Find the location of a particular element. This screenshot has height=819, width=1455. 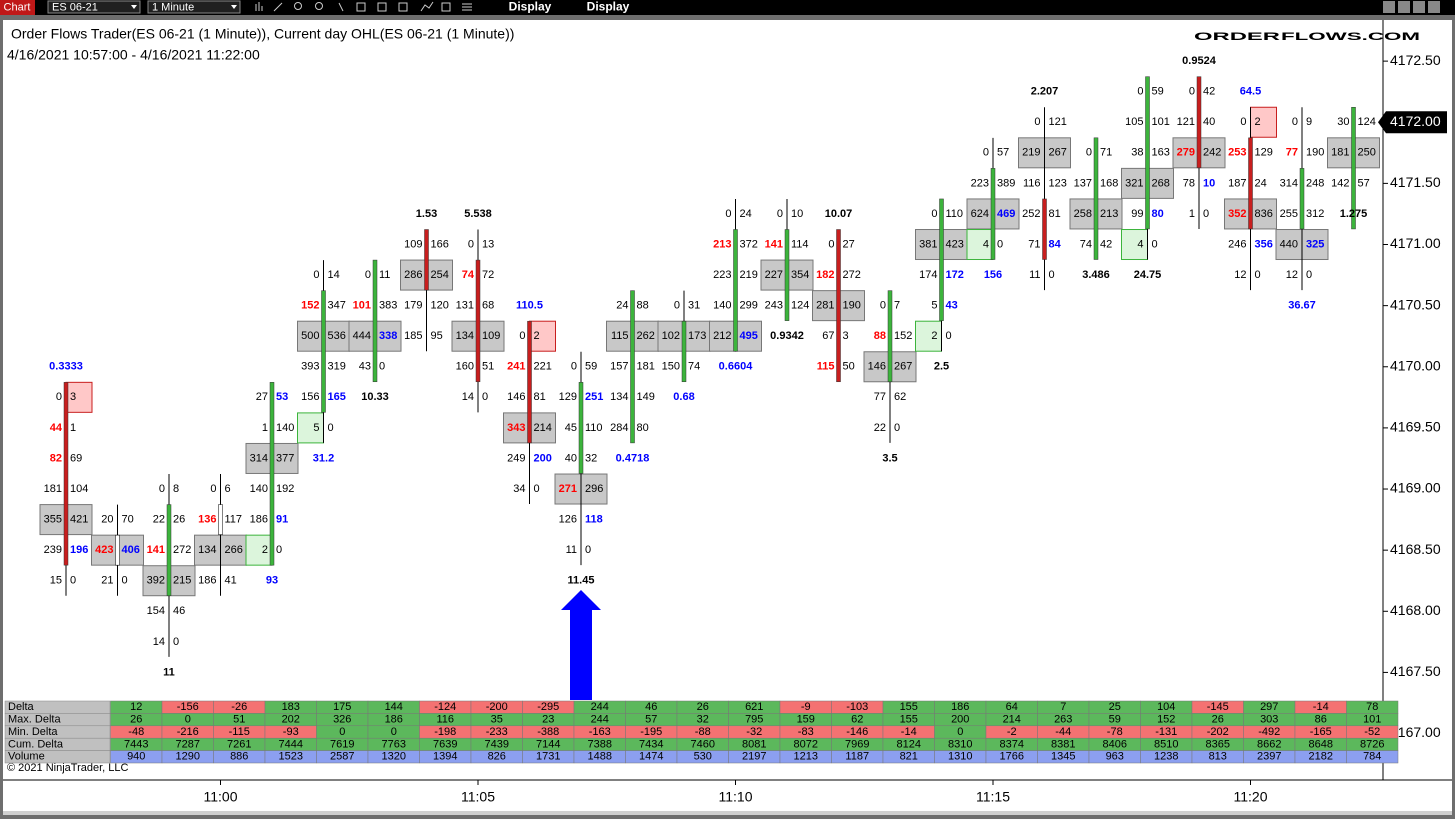

ask-volume: 10 is located at coordinates (1209, 183).